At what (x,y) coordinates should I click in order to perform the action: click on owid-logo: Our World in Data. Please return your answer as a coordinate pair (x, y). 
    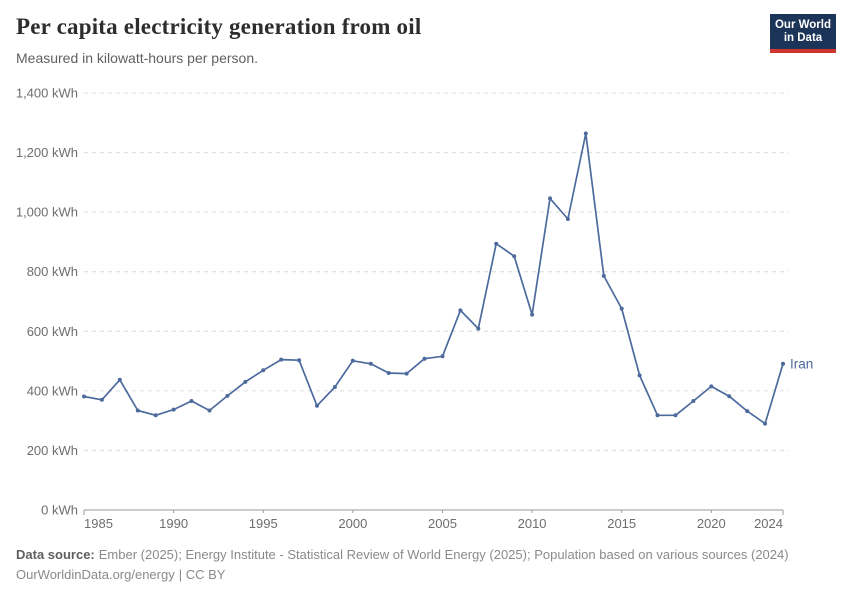
    Looking at the image, I should click on (803, 33).